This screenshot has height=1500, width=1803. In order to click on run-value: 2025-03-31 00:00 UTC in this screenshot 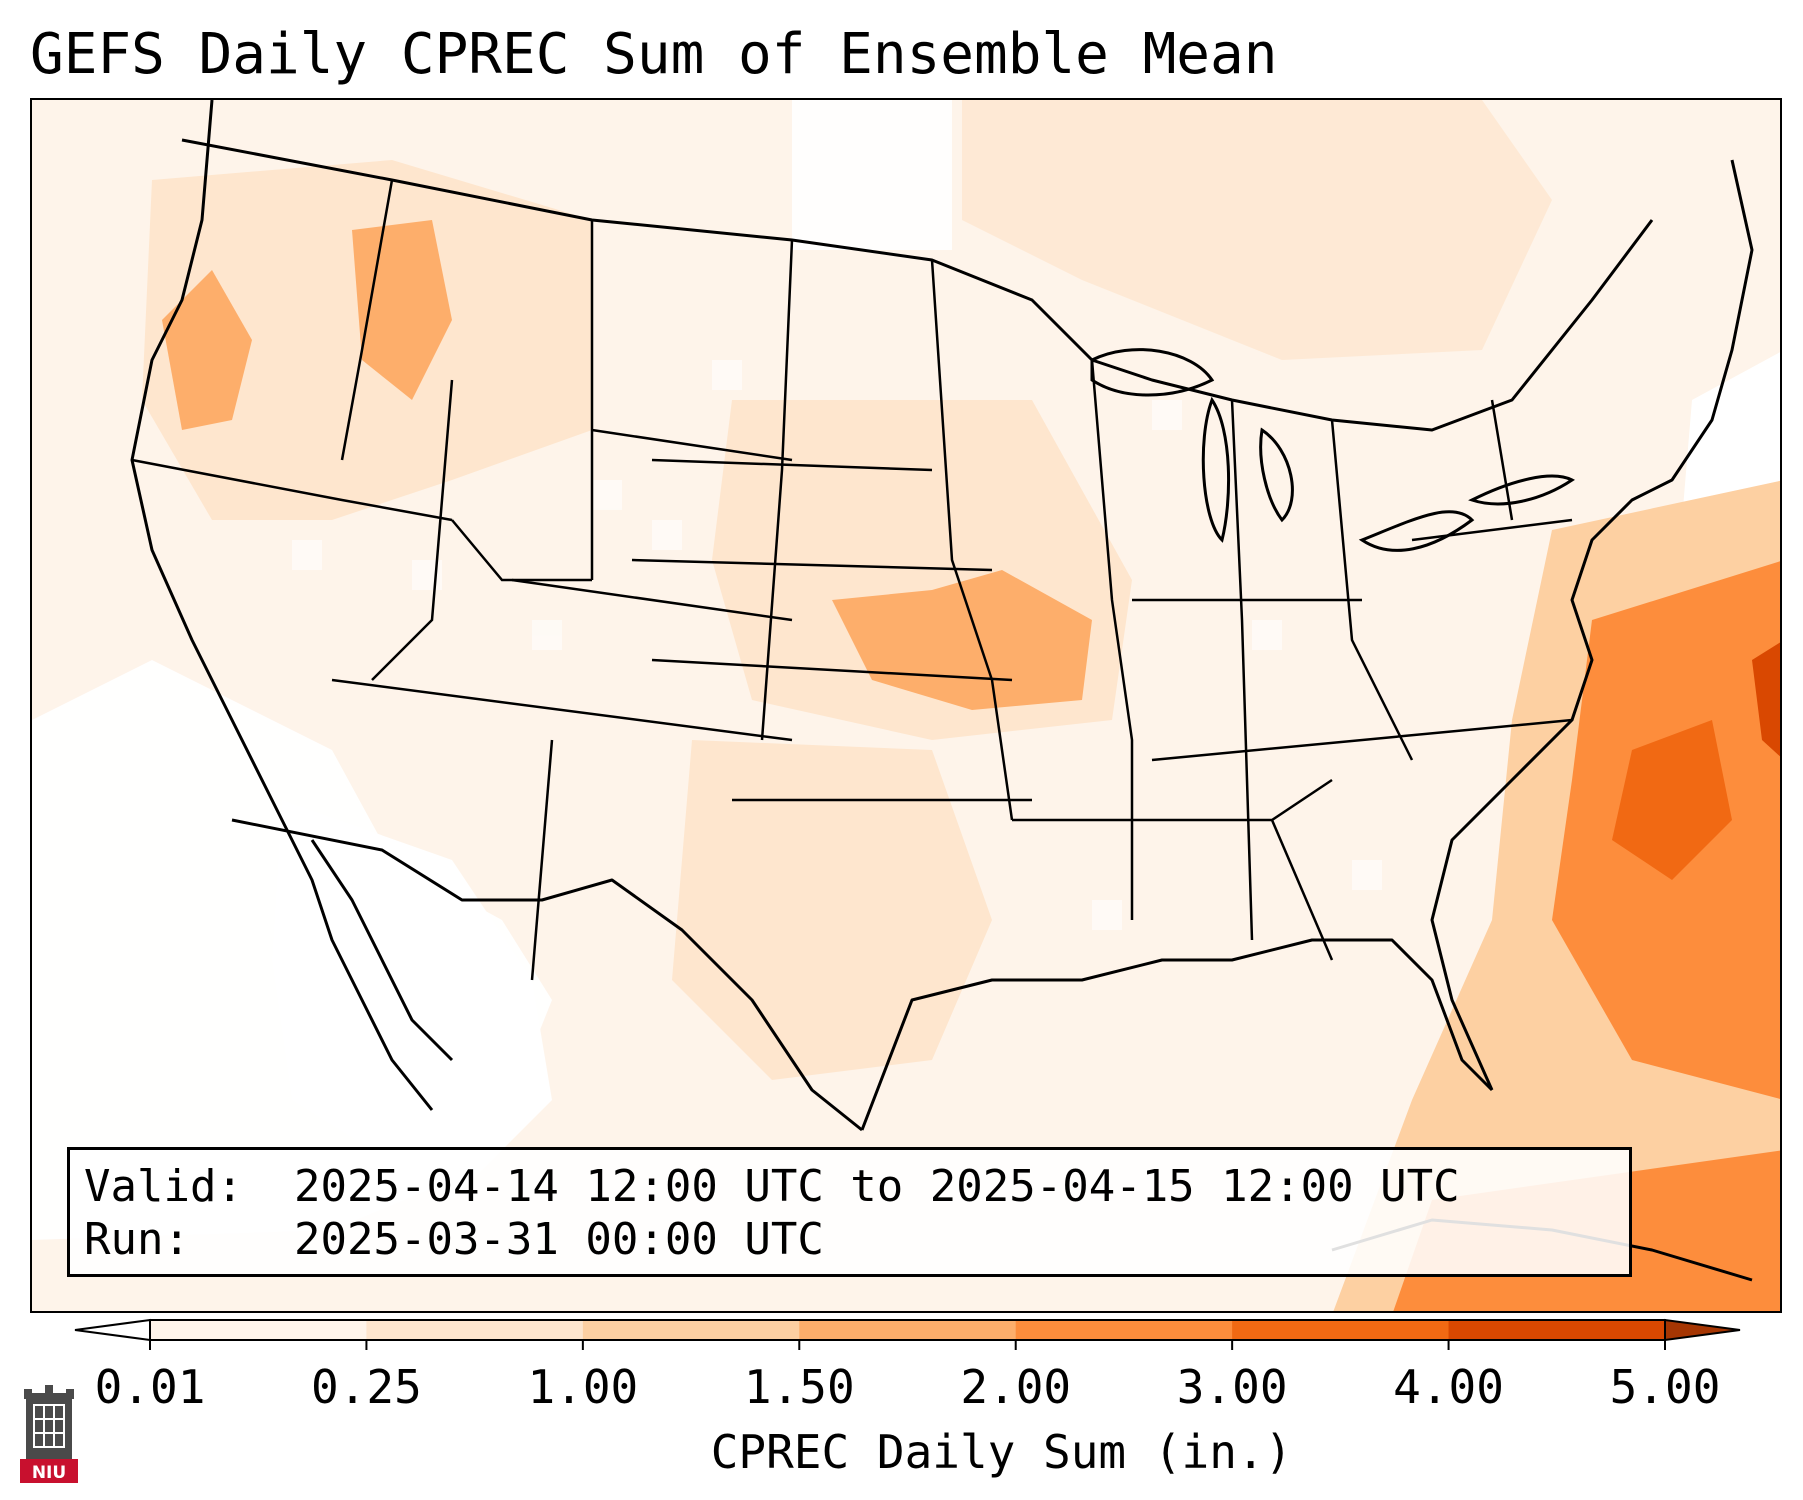, I will do `click(559, 1239)`.